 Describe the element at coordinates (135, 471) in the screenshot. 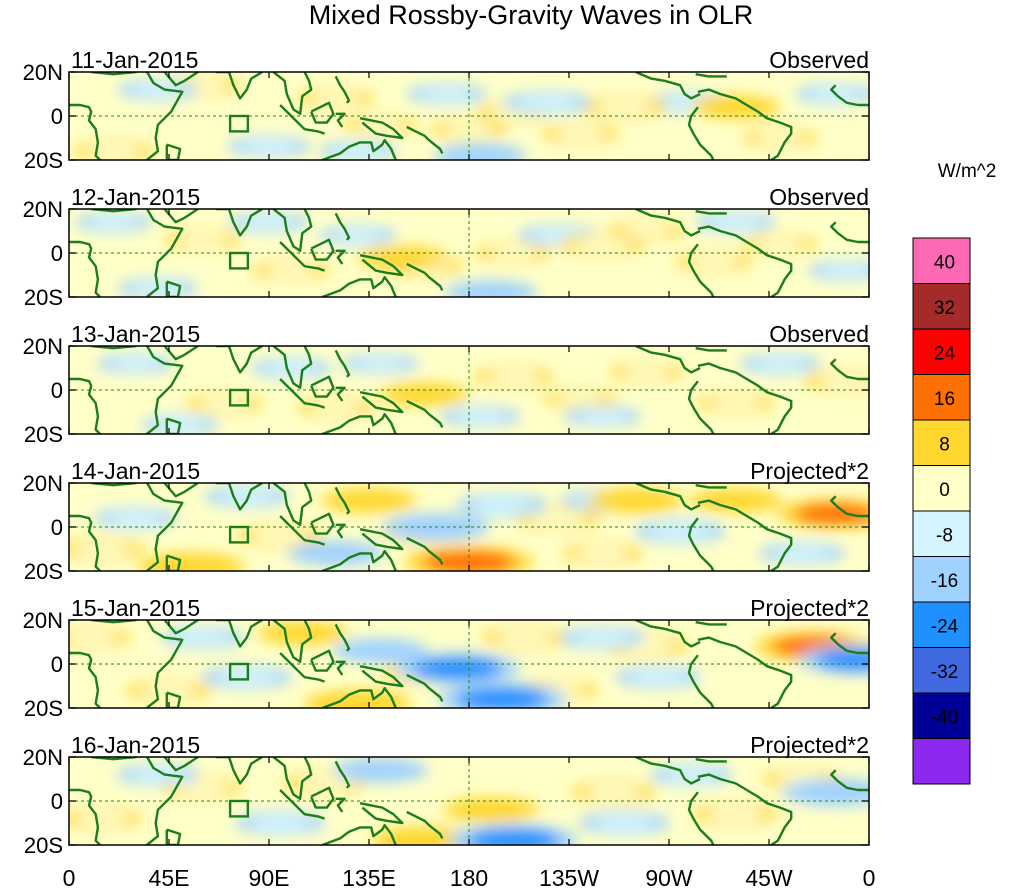

I see `panel-date: 14-Jan-2015` at that location.